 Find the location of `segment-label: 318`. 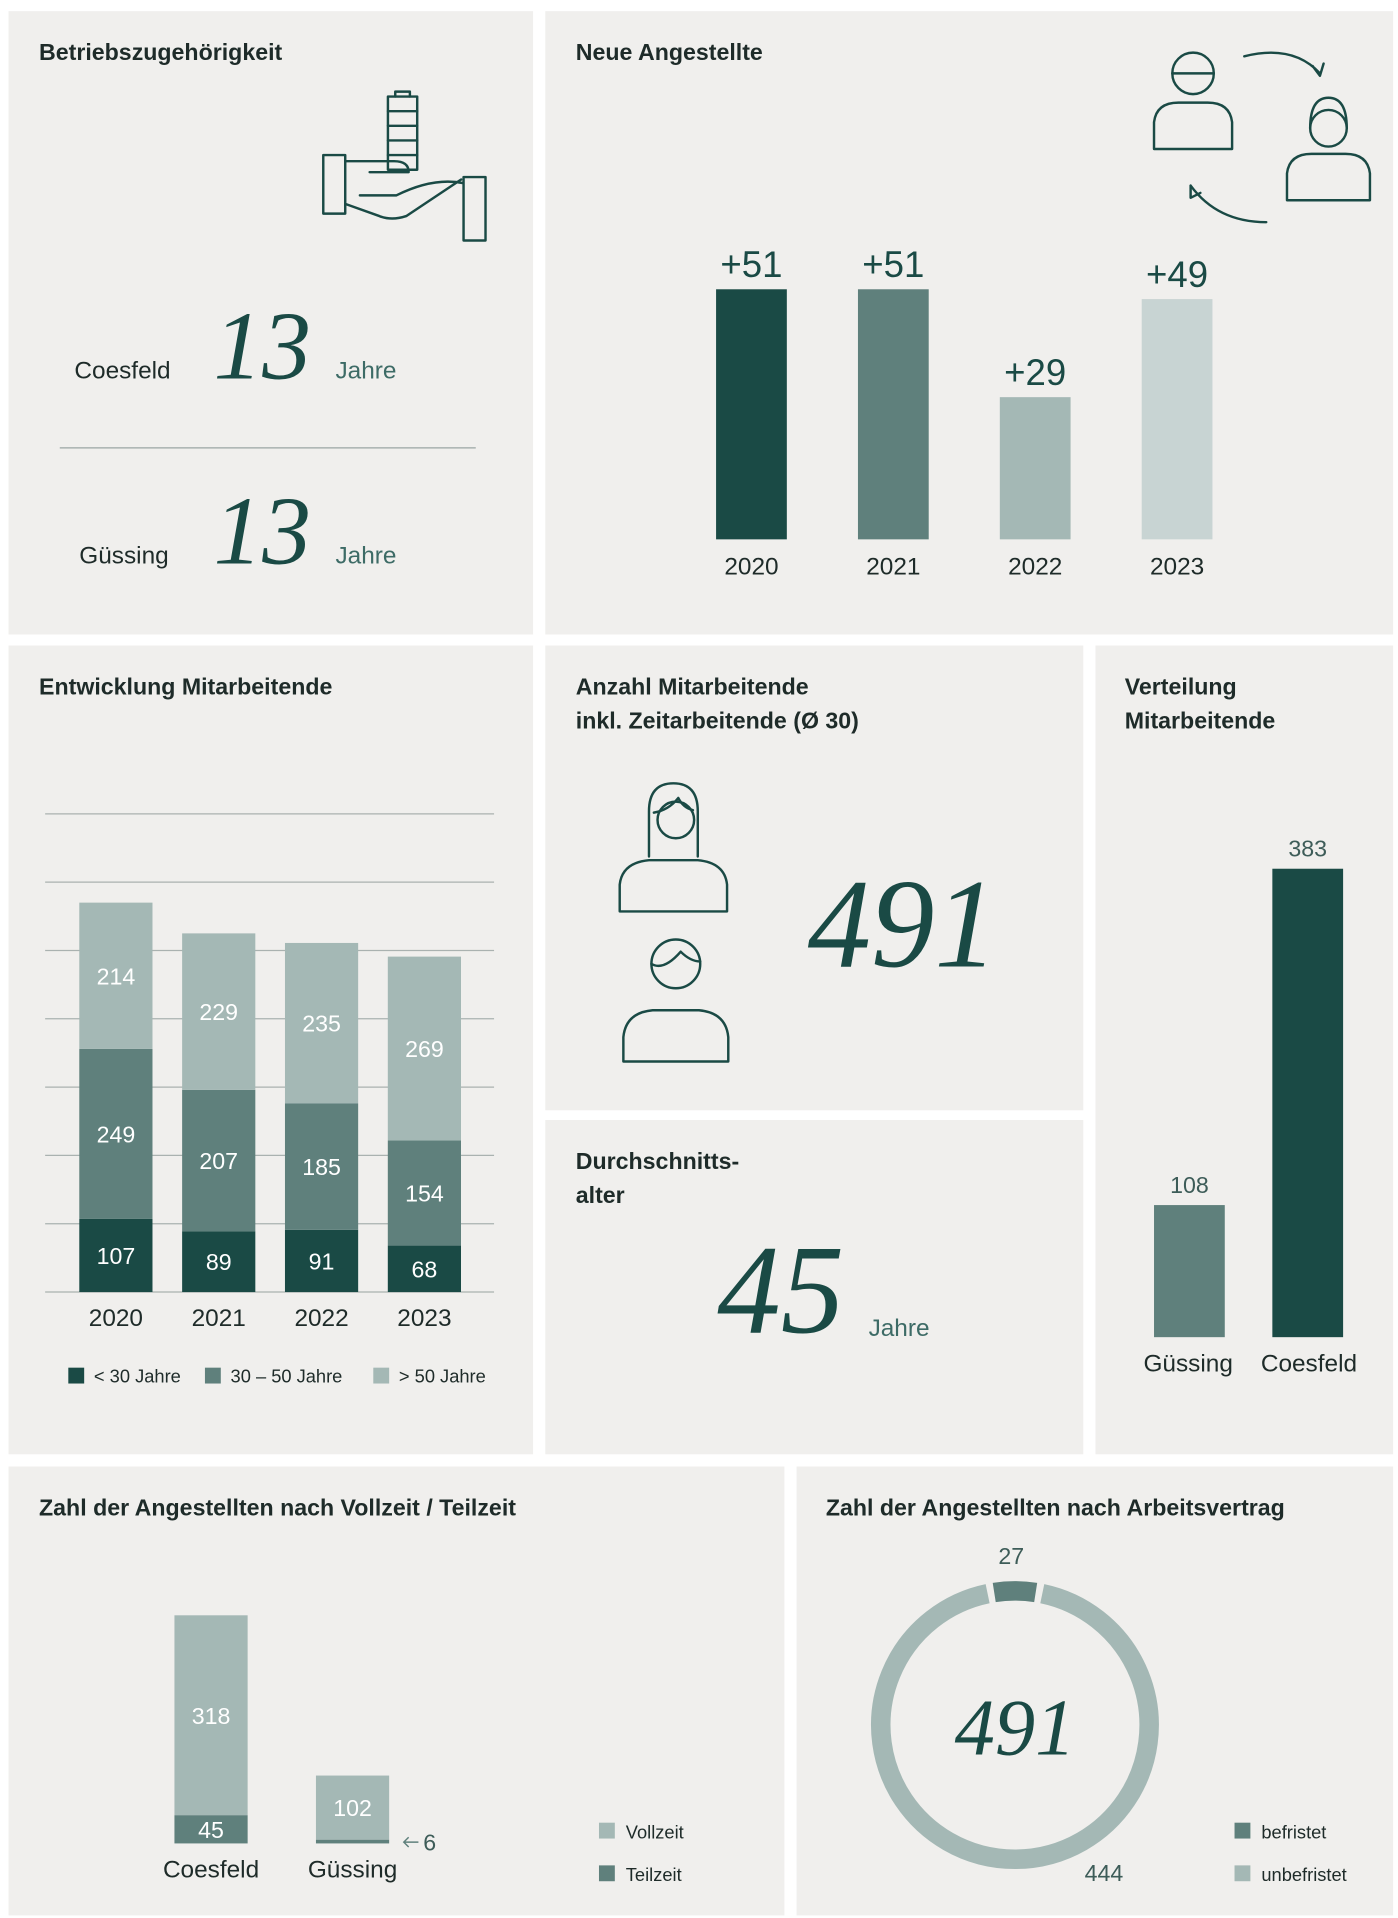

segment-label: 318 is located at coordinates (211, 1716).